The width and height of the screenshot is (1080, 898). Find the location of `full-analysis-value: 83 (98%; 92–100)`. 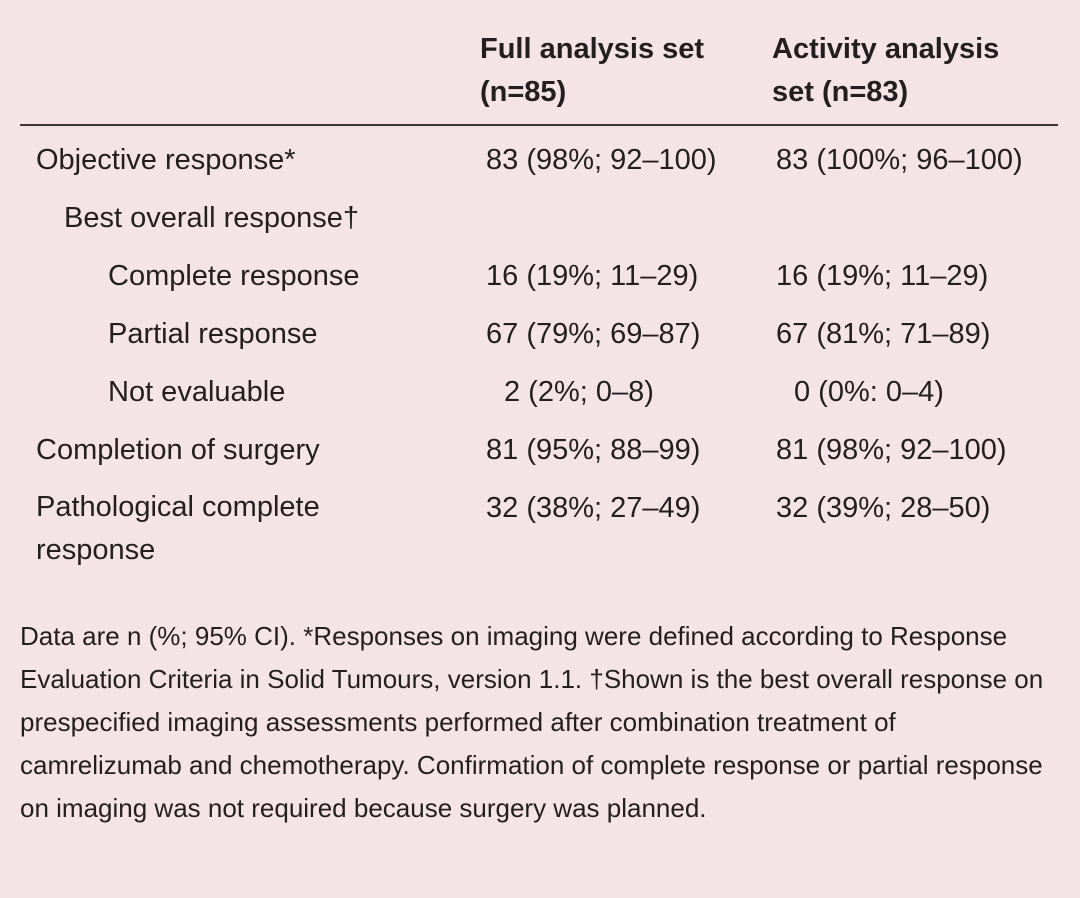

full-analysis-value: 83 (98%; 92–100) is located at coordinates (601, 160).